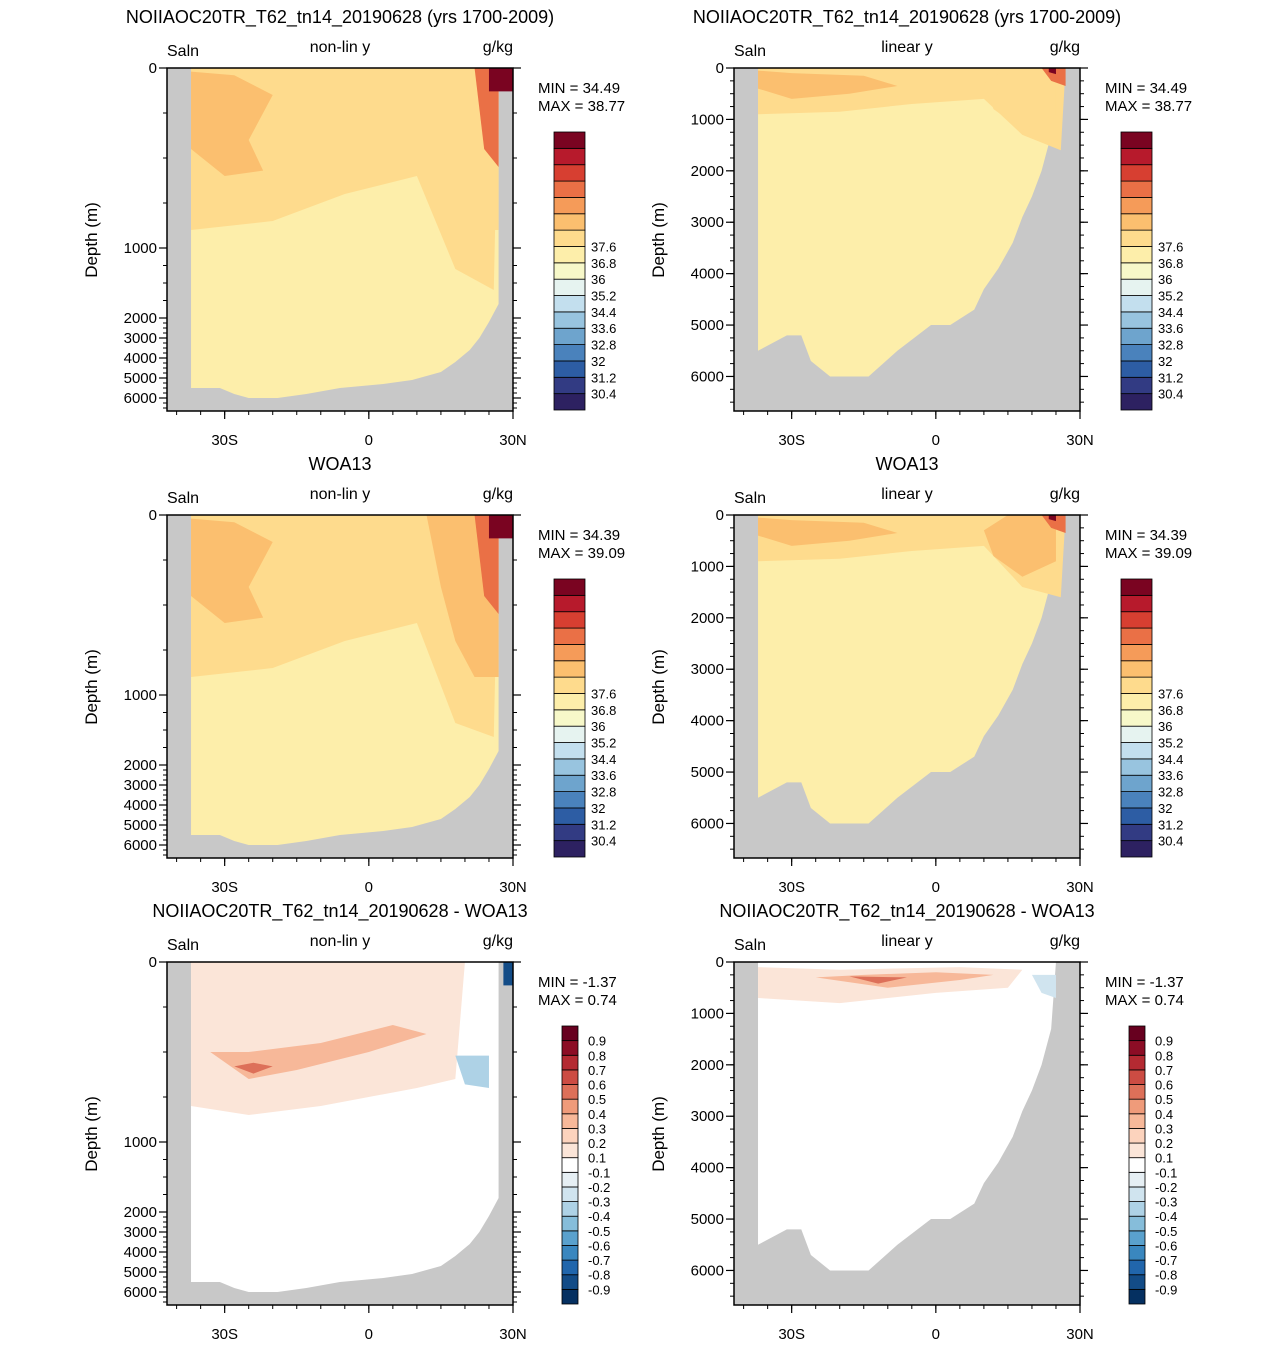 This screenshot has width=1285, height=1345. I want to click on difference-positive-peak, so click(878, 980).